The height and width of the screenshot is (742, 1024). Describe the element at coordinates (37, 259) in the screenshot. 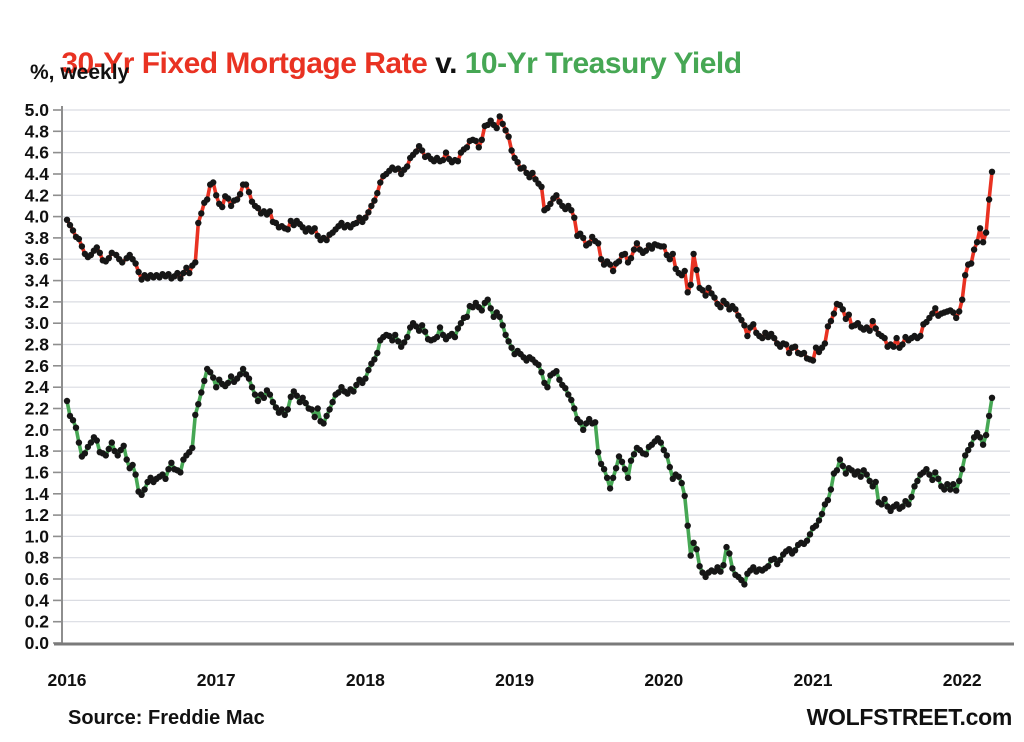

I see `y-axis-label: 3.6` at that location.